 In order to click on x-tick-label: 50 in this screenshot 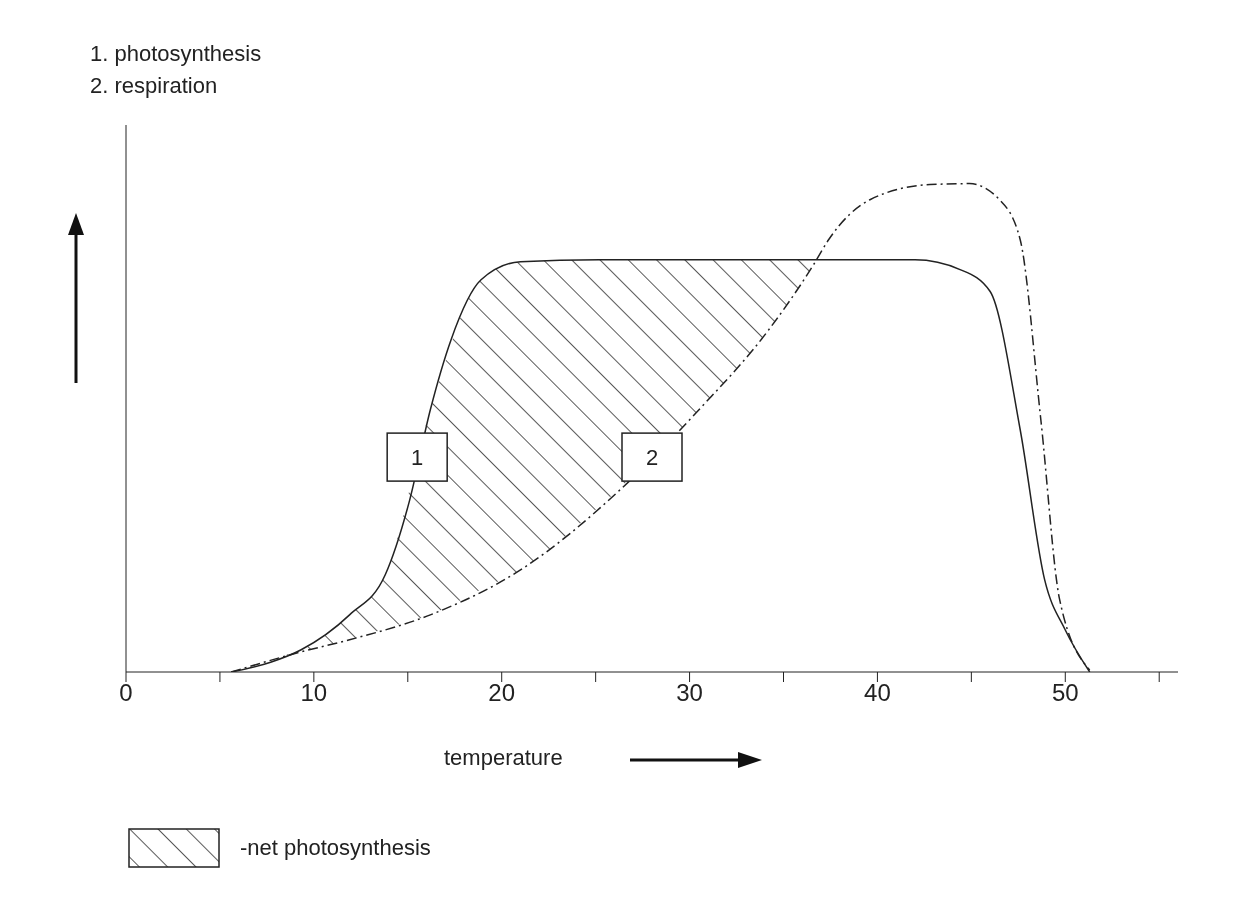, I will do `click(1065, 693)`.